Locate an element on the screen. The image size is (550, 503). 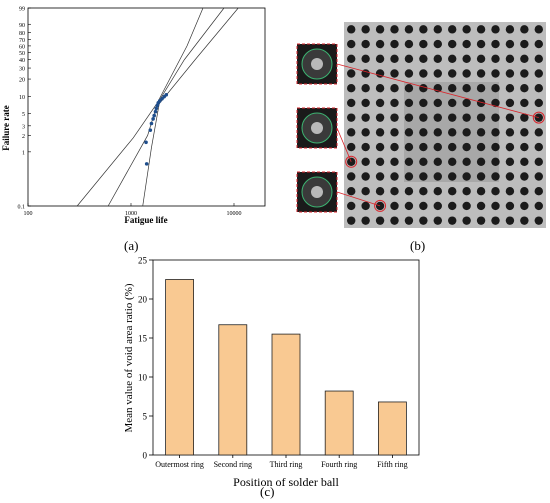
y-tick-label: 20 is located at coordinates (143, 300).